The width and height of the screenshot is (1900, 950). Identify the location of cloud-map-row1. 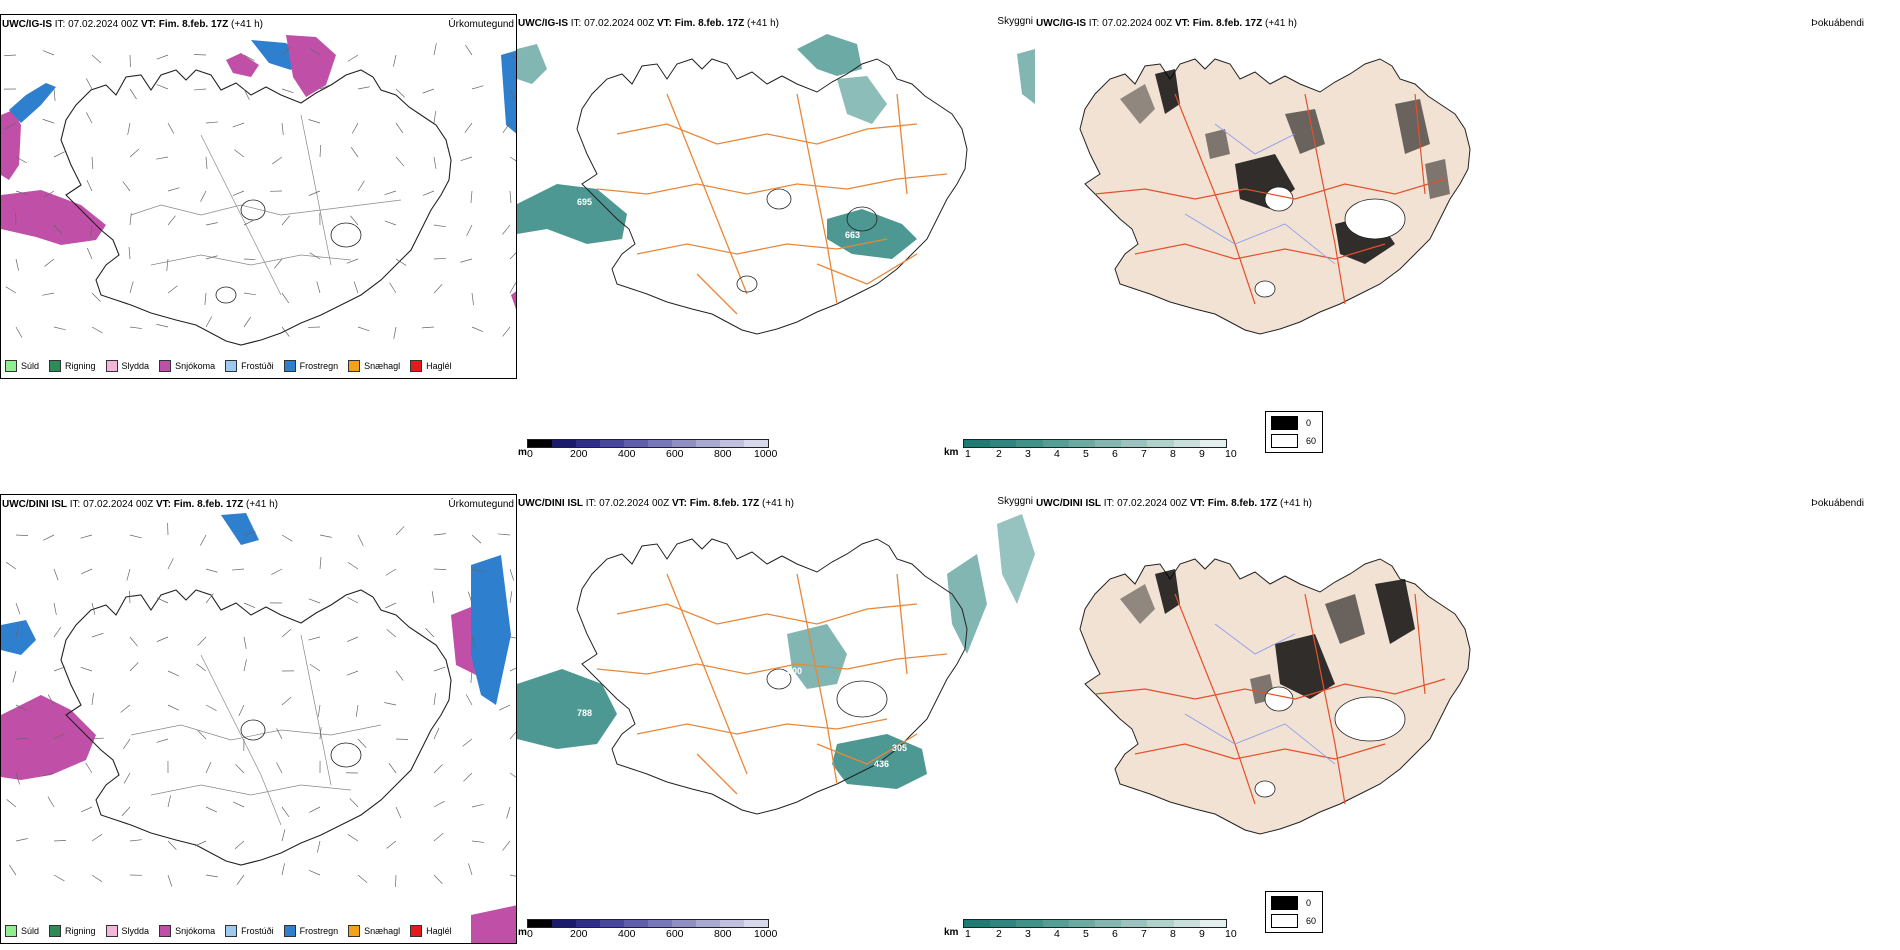
(776, 184).